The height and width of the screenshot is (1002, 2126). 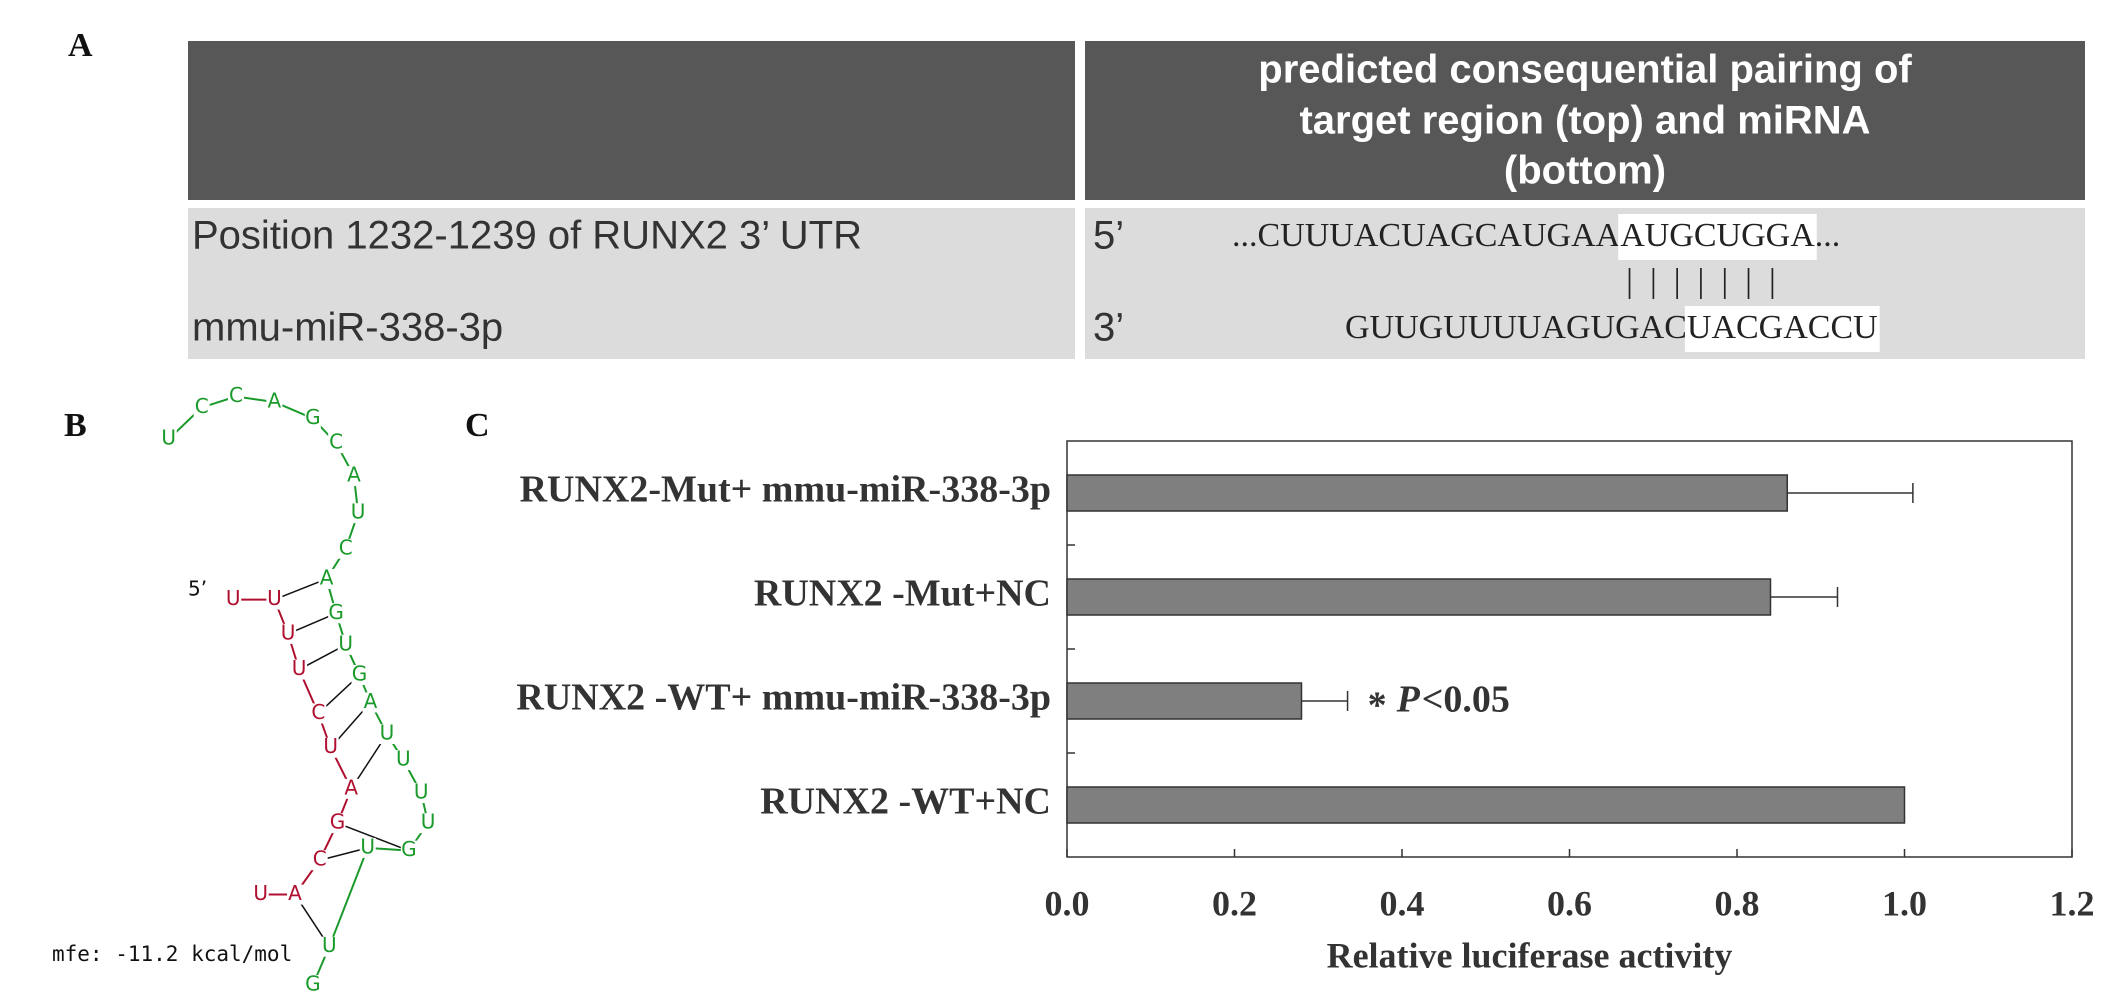 What do you see at coordinates (1426, 235) in the screenshot?
I see `sequence: ...CUUUACUAGCAUGAA` at bounding box center [1426, 235].